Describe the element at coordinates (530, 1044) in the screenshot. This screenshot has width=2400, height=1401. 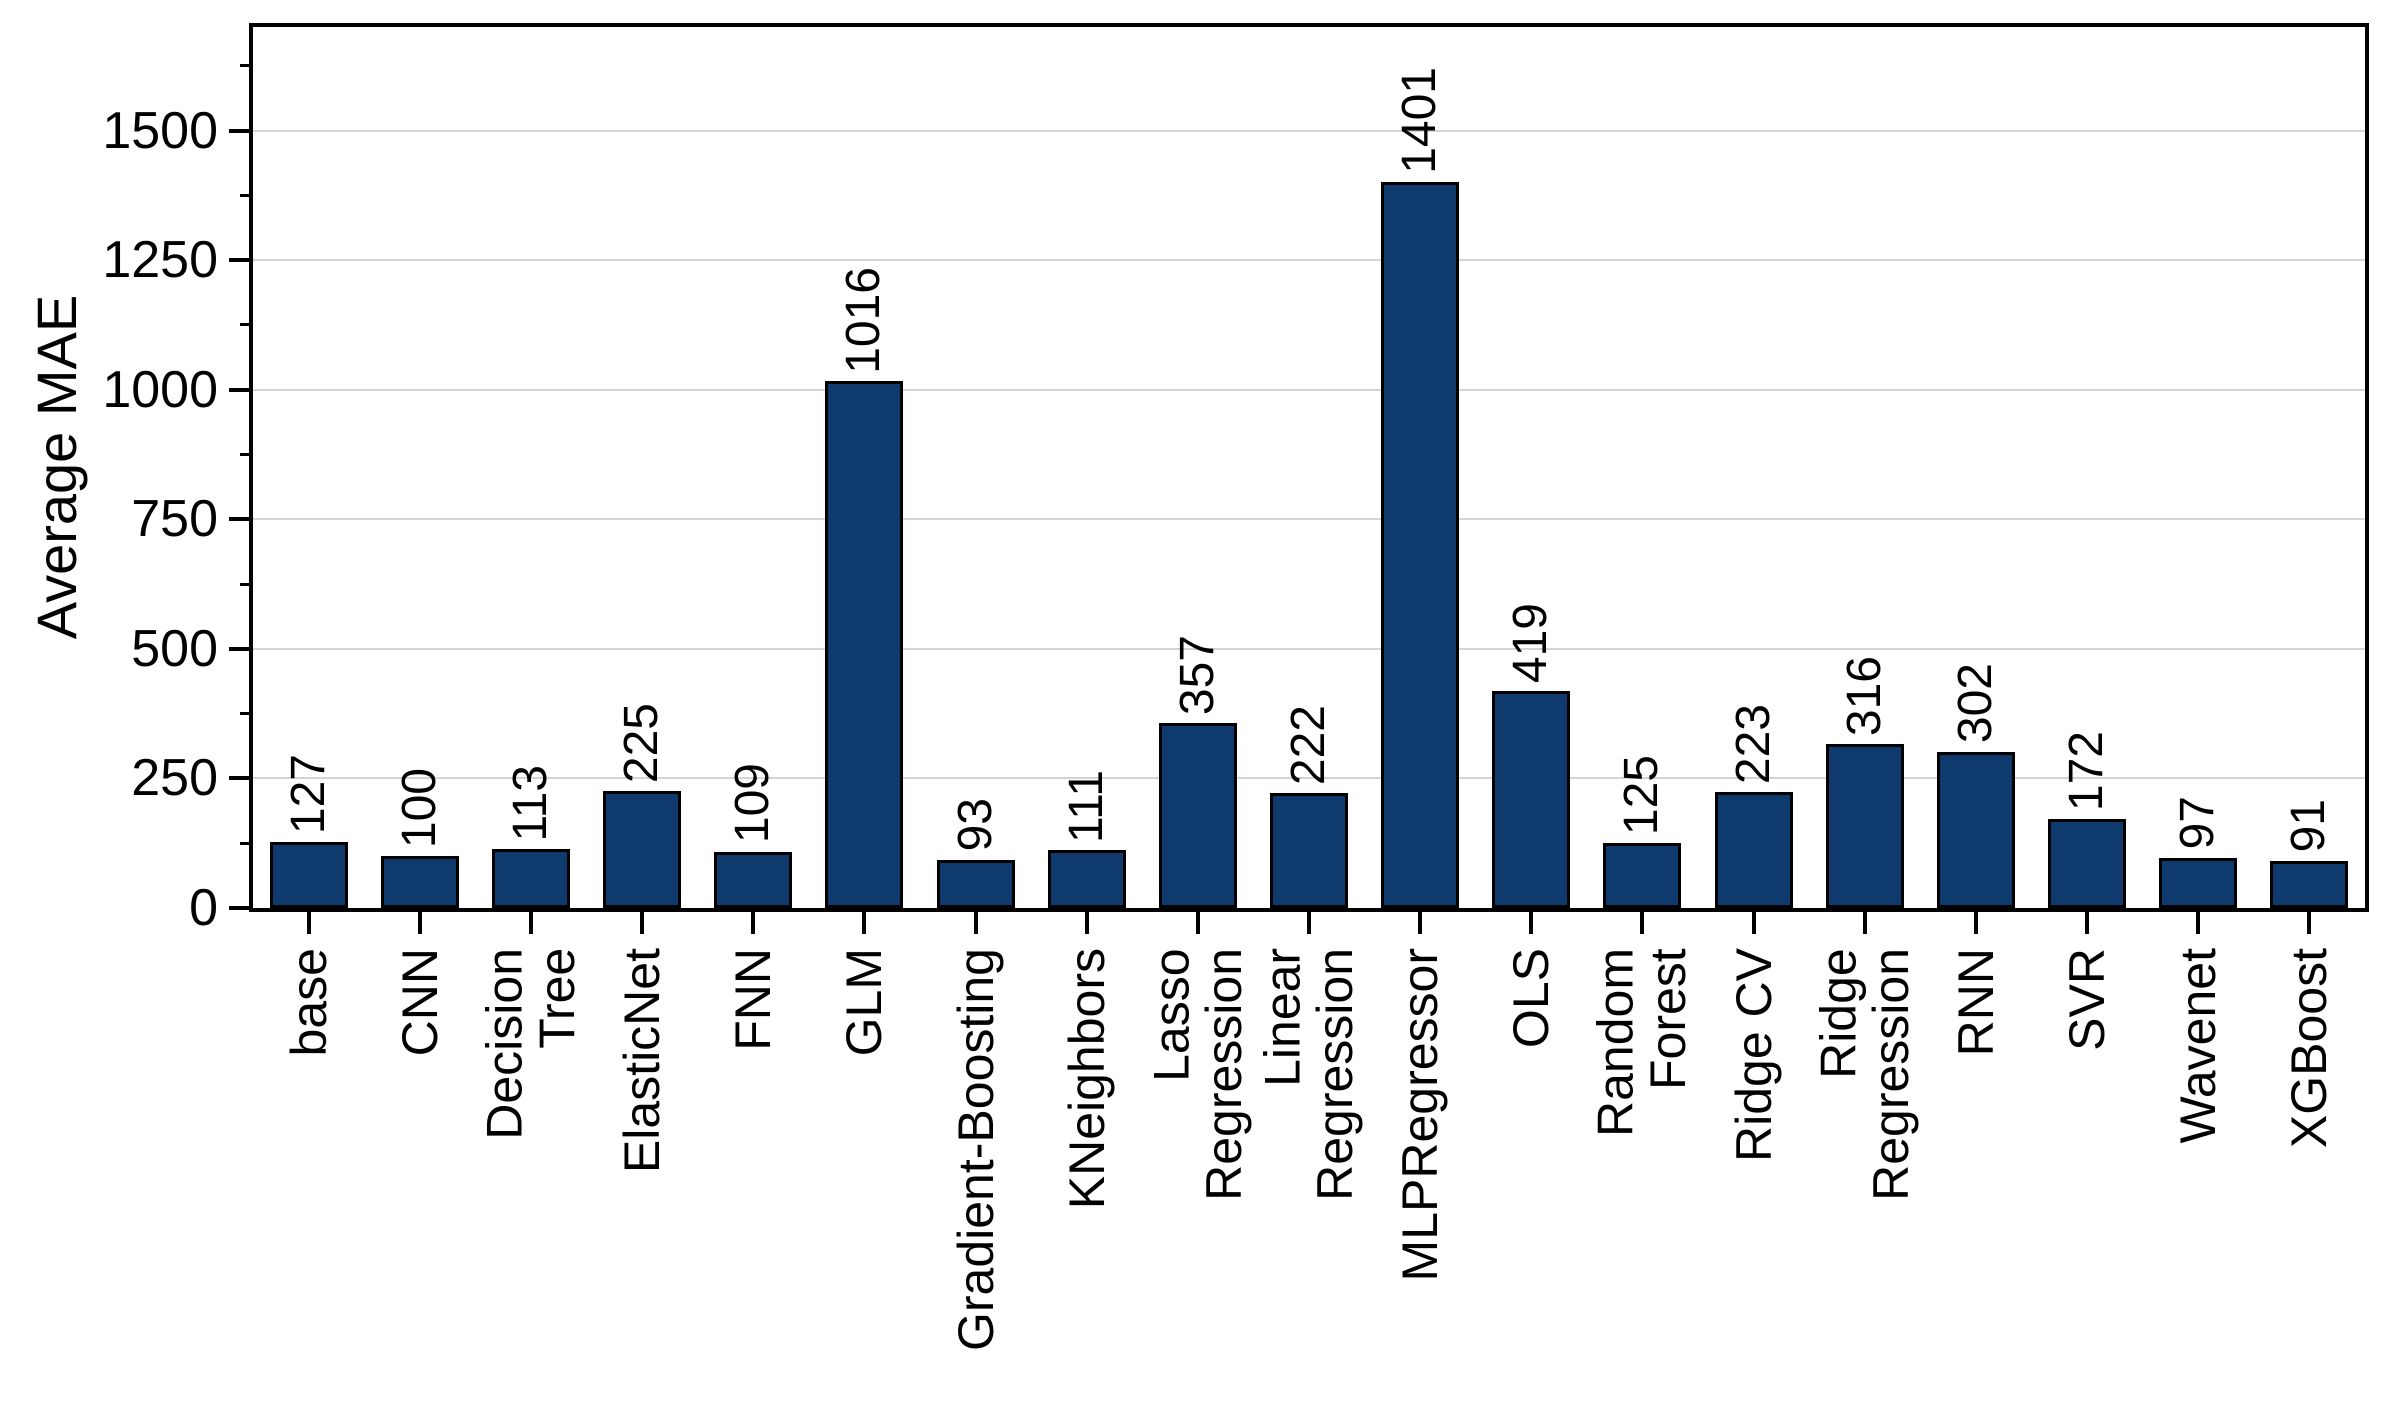
I see `x-category-label: Decision Tree` at that location.